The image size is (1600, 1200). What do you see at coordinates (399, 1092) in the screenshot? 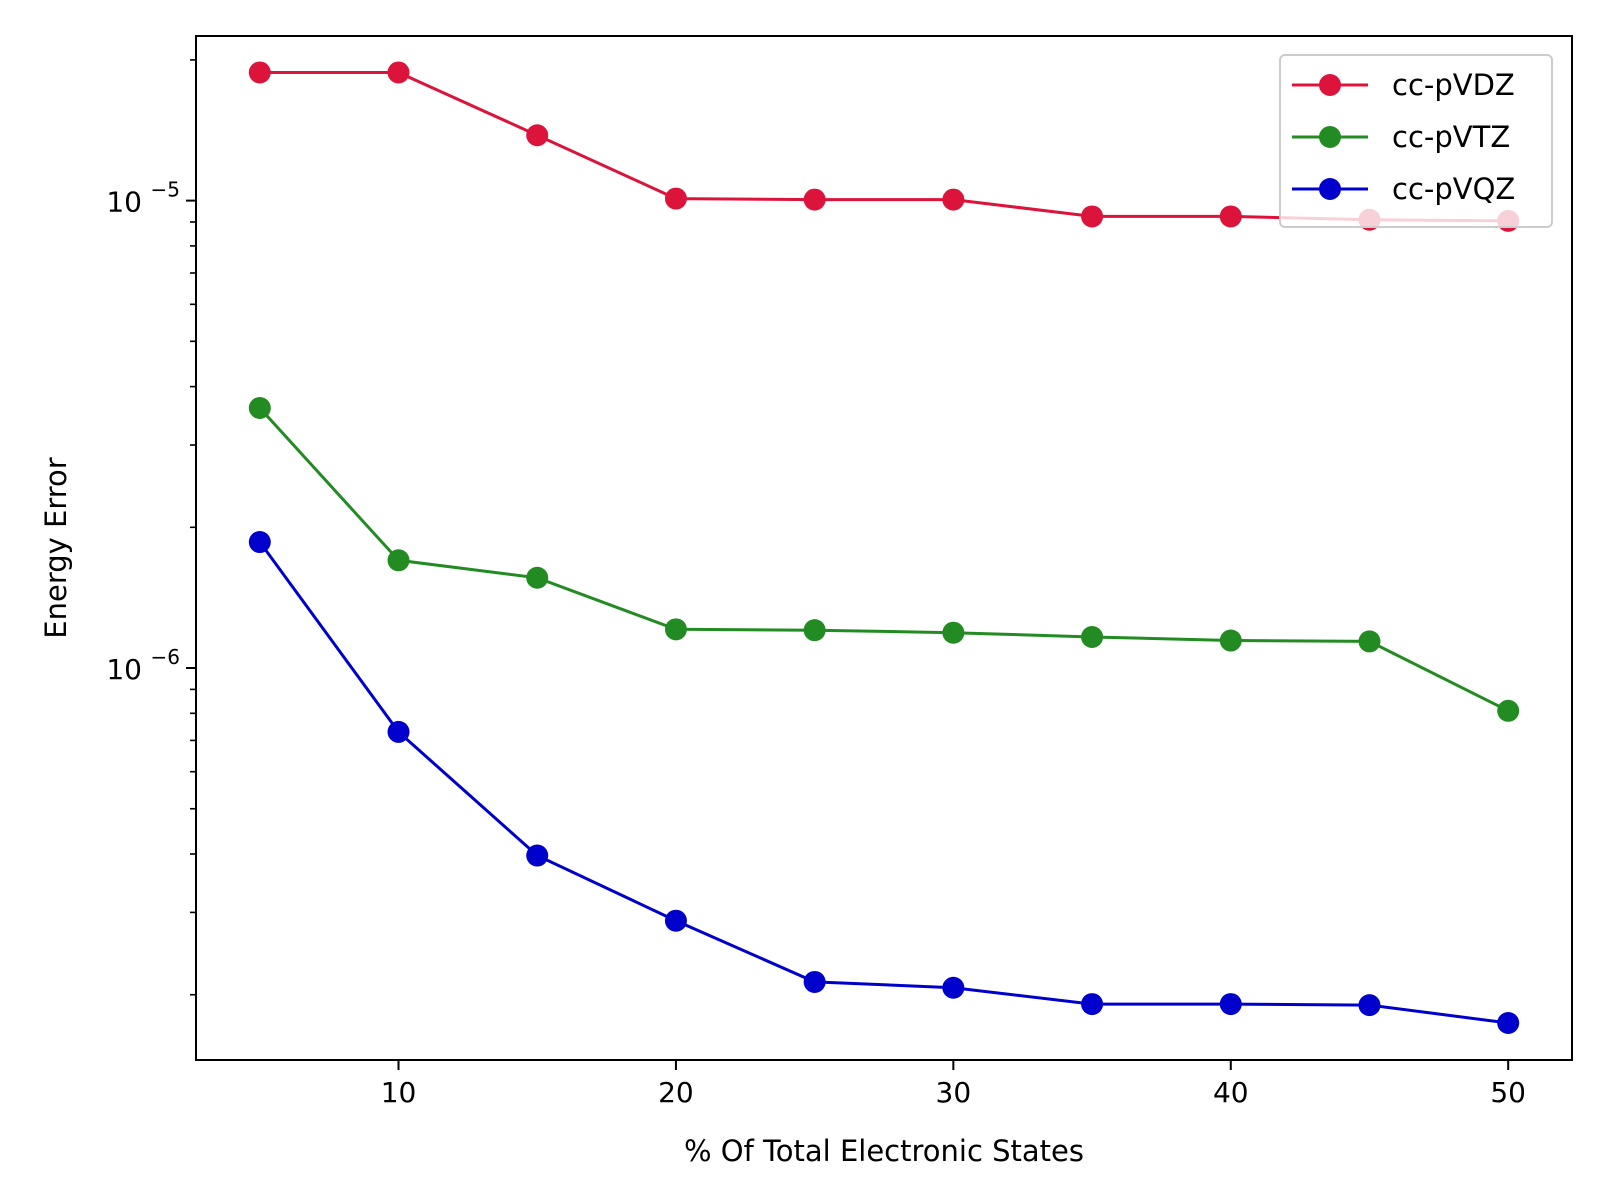
I see `x-tick-label: 10` at bounding box center [399, 1092].